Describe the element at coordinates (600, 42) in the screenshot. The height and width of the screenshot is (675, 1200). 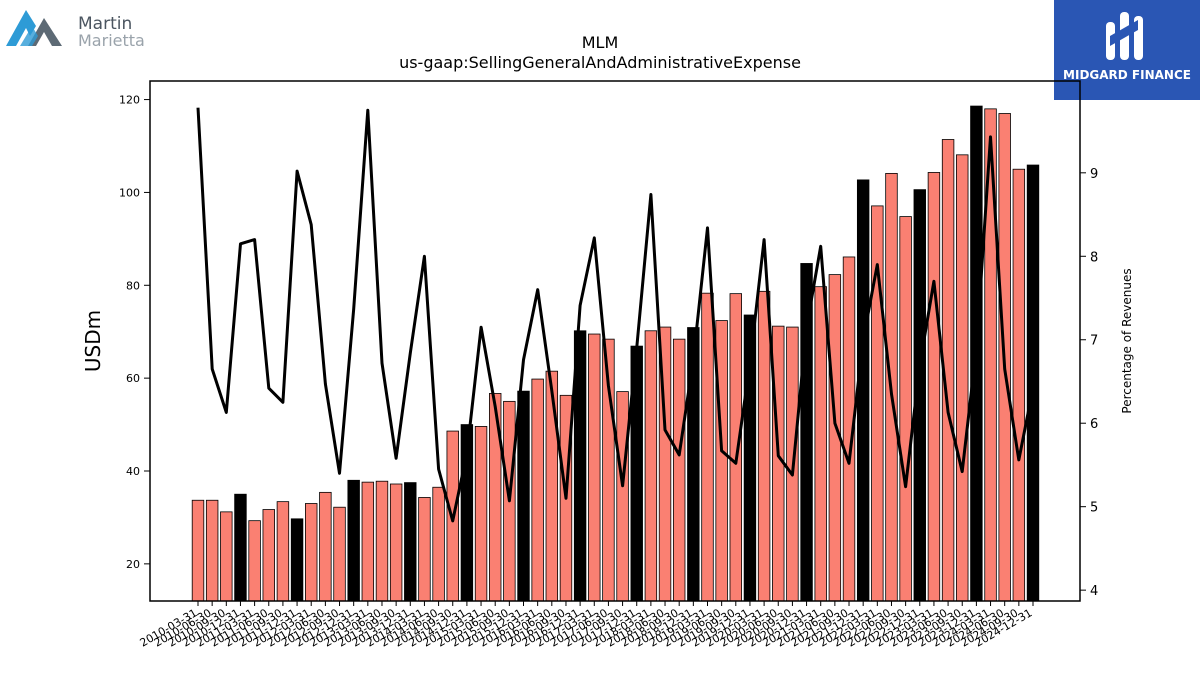
I see `chart-title: MLM` at that location.